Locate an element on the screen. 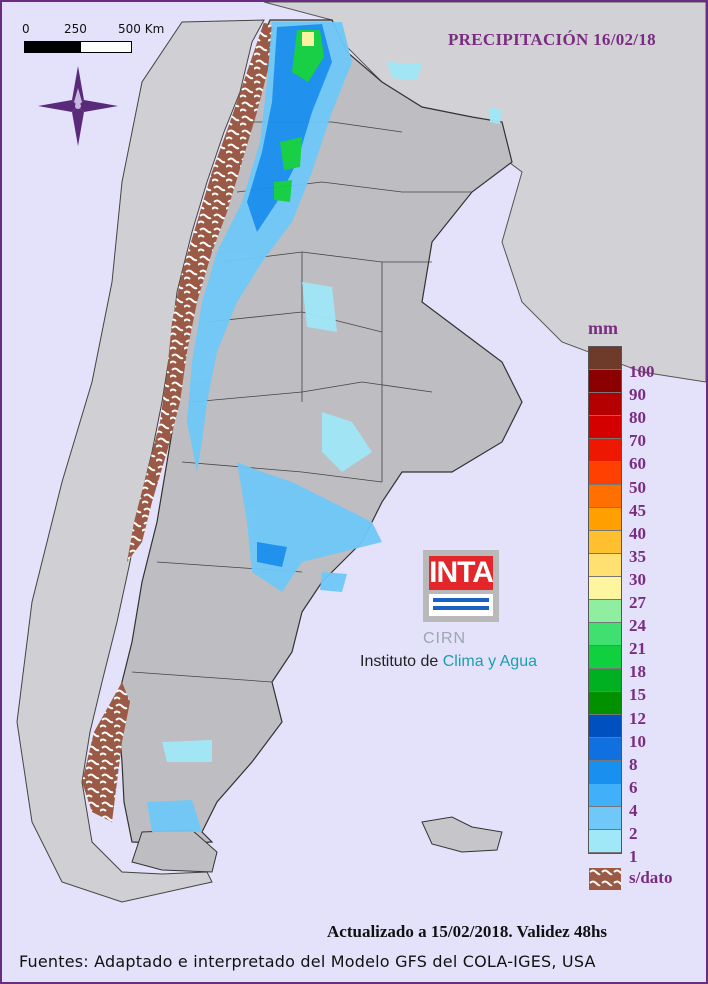 The width and height of the screenshot is (708, 984). legend-level-label: 90 is located at coordinates (637, 395).